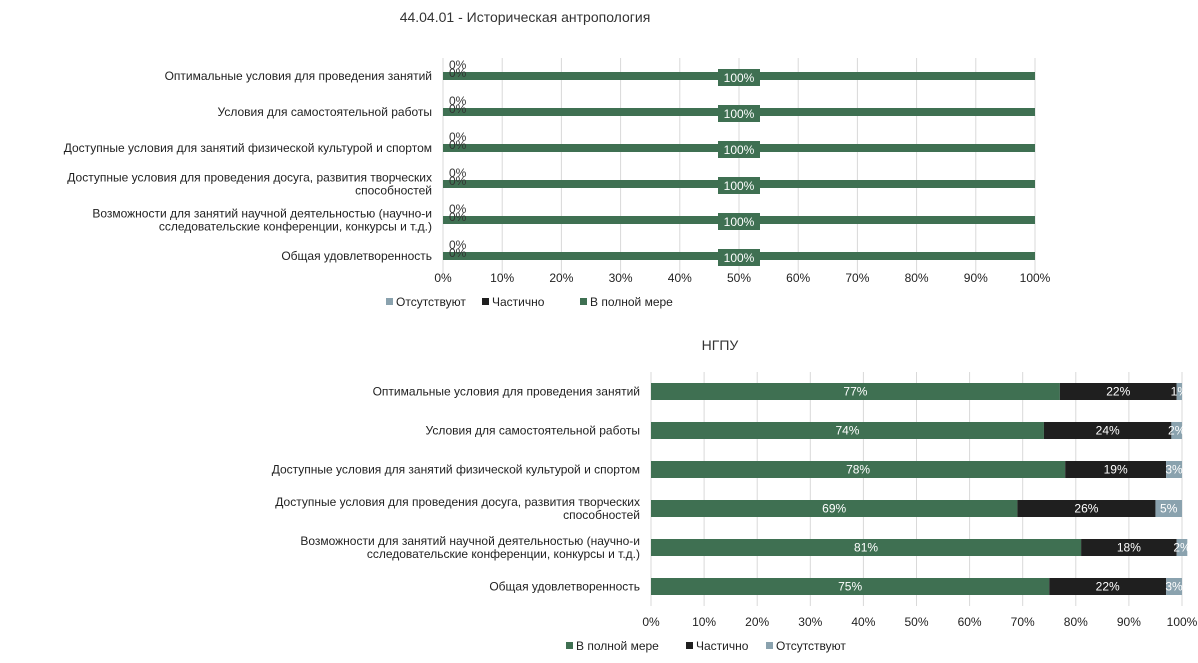 Image resolution: width=1198 pixels, height=663 pixels. Describe the element at coordinates (855, 392) in the screenshot. I see `data-label-full: 77%` at that location.